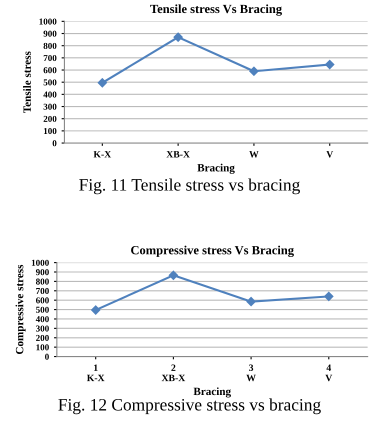 This screenshot has height=427, width=379. Describe the element at coordinates (21, 309) in the screenshot. I see `y-axis-title: Compressive stress` at that location.